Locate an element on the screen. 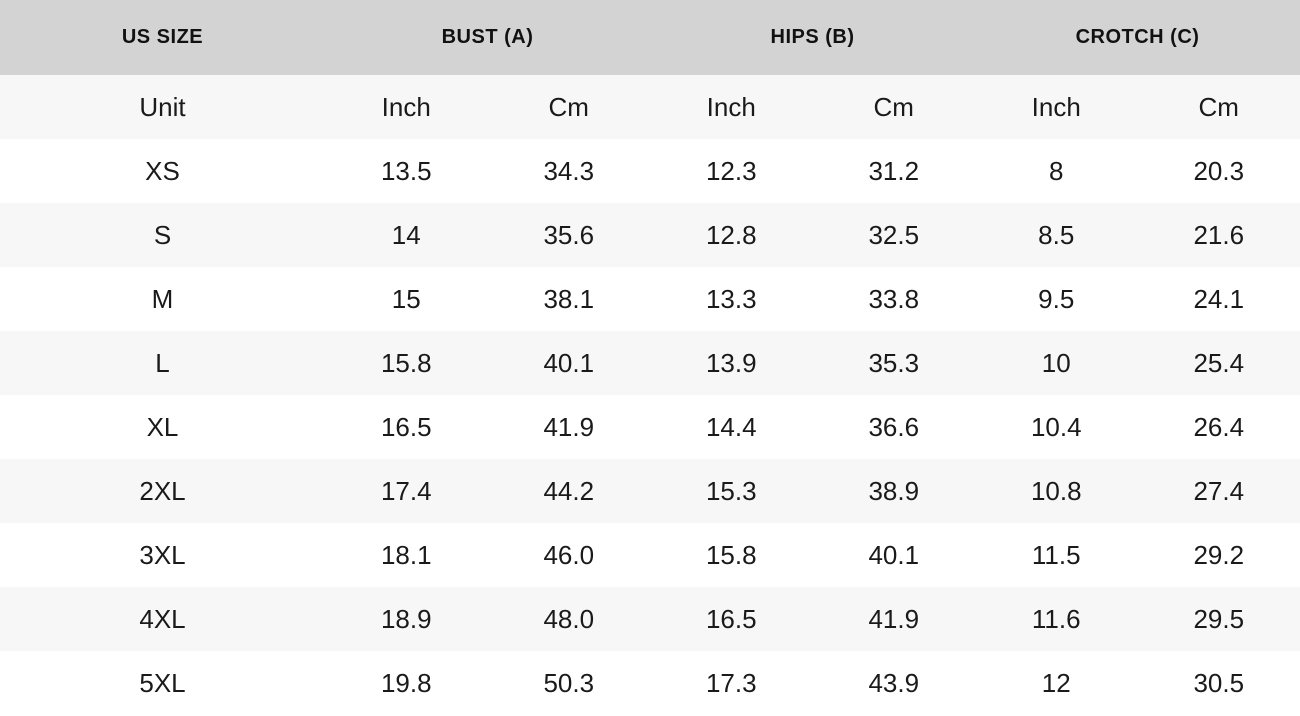 This screenshot has height=716, width=1300. unit-row-label: Unit is located at coordinates (162, 106).